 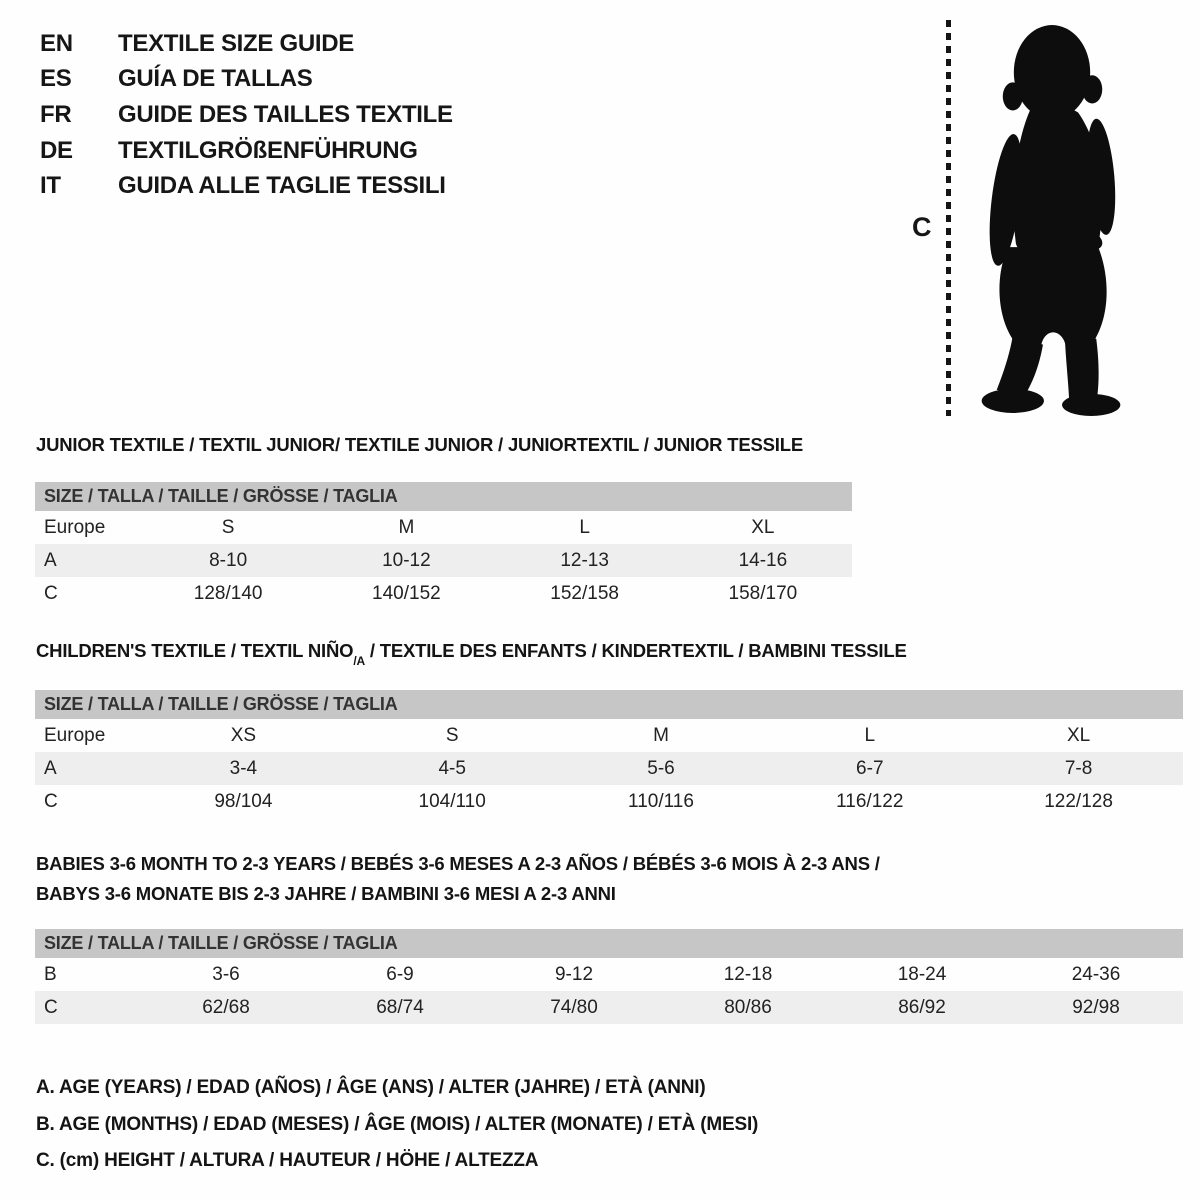 What do you see at coordinates (228, 560) in the screenshot?
I see `table-cell: 8-10` at bounding box center [228, 560].